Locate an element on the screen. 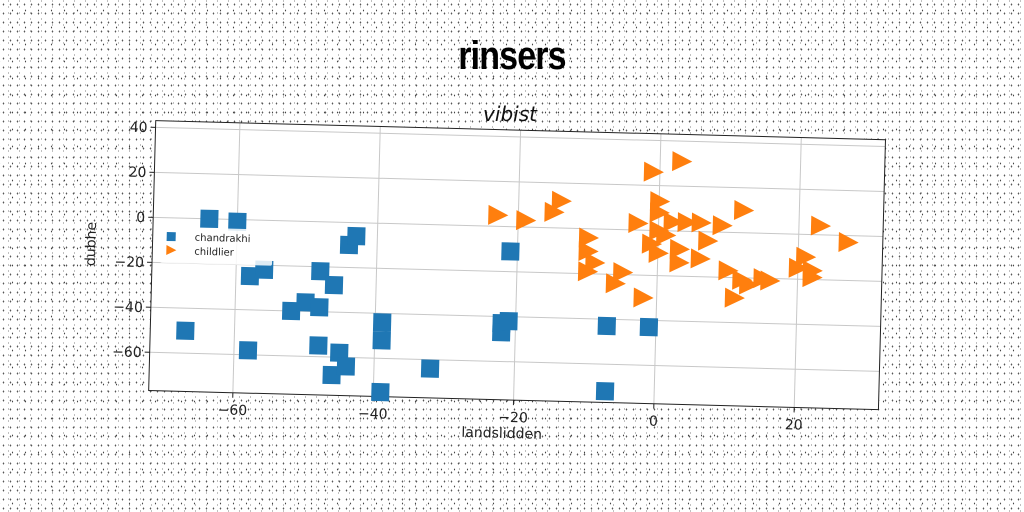  x-axis-label: landslidden is located at coordinates (501, 434).